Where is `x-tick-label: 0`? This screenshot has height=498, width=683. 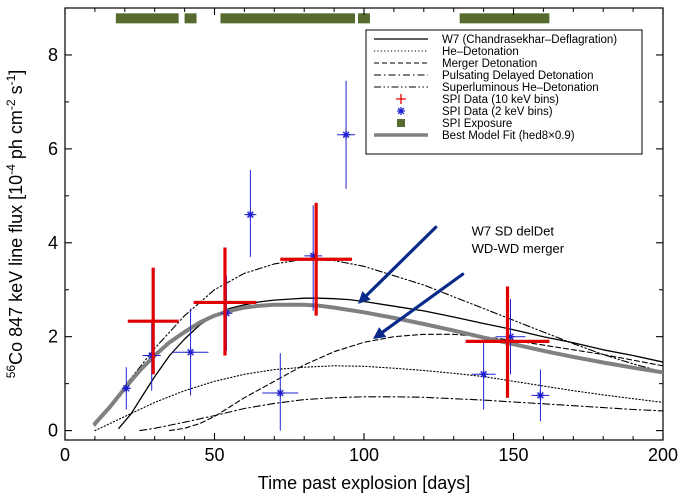 x-tick-label: 0 is located at coordinates (65, 455).